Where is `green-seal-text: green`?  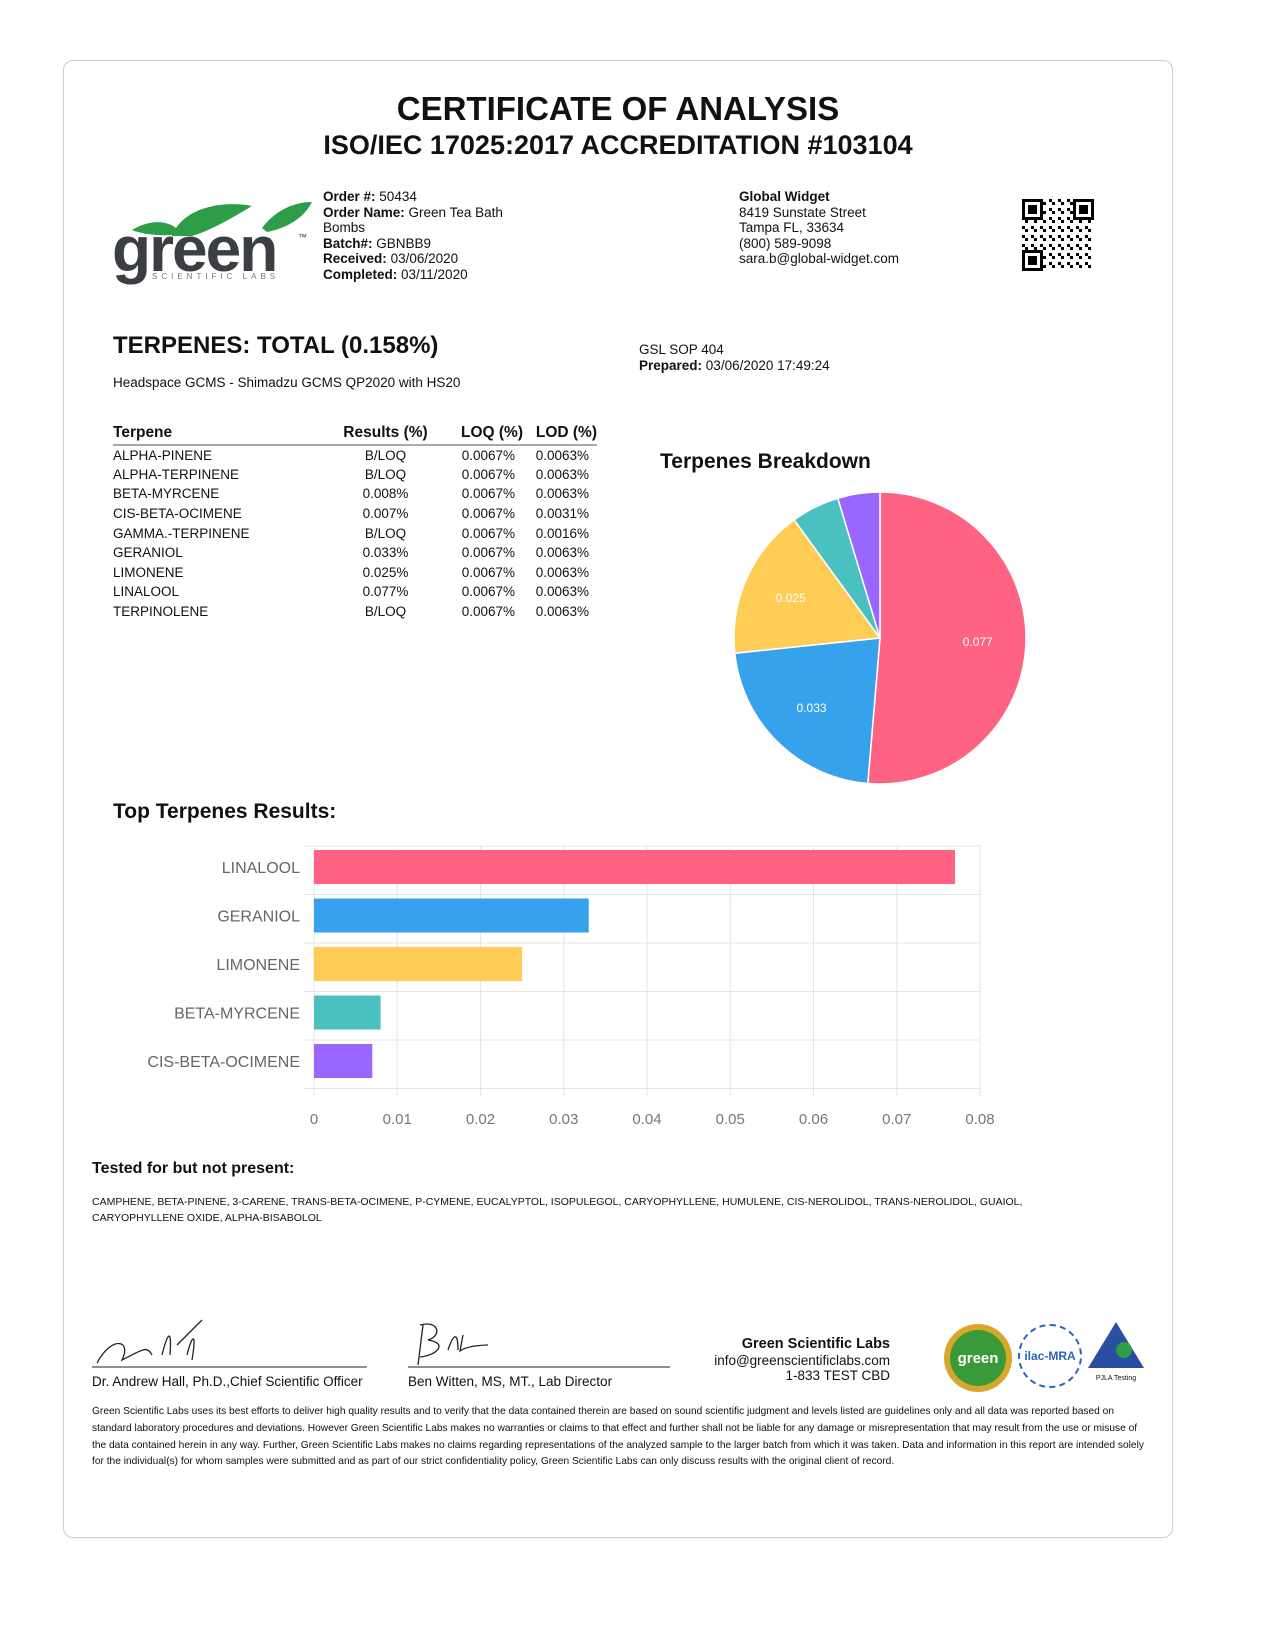
green-seal-text: green is located at coordinates (978, 1358).